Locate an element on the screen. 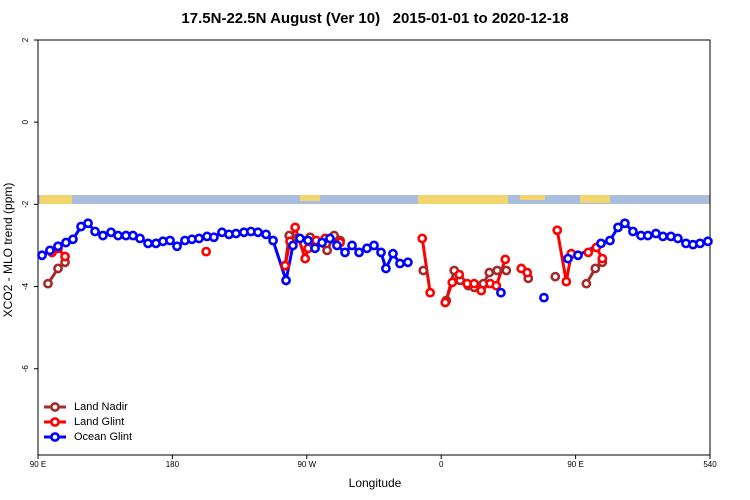  x-tick-label: 180 is located at coordinates (173, 464).